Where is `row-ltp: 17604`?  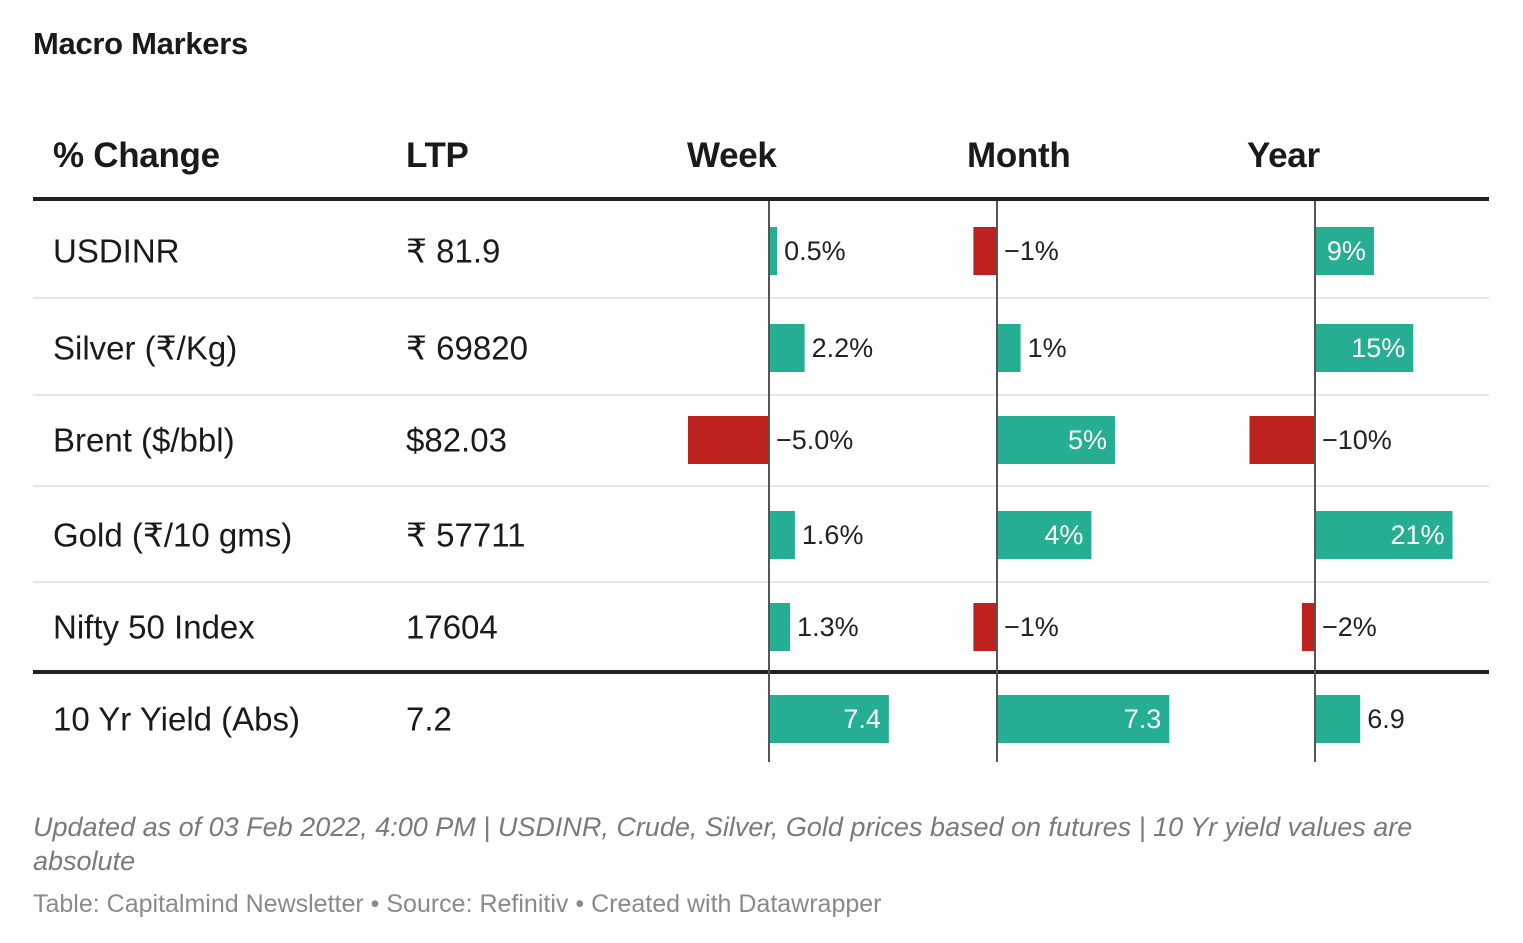 row-ltp: 17604 is located at coordinates (452, 627).